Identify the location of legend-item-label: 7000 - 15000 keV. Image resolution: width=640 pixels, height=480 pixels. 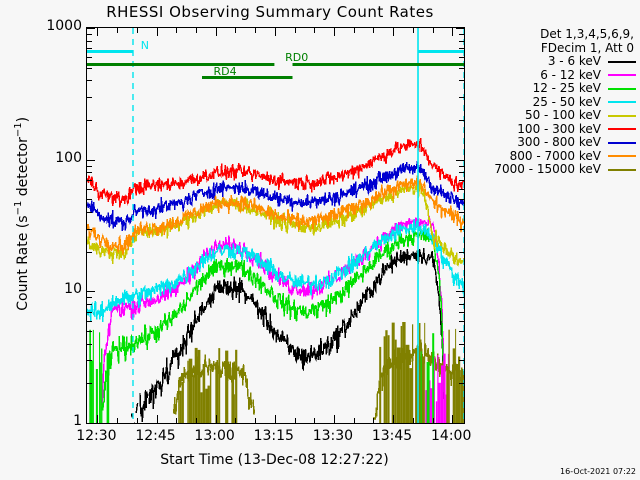
(547, 169).